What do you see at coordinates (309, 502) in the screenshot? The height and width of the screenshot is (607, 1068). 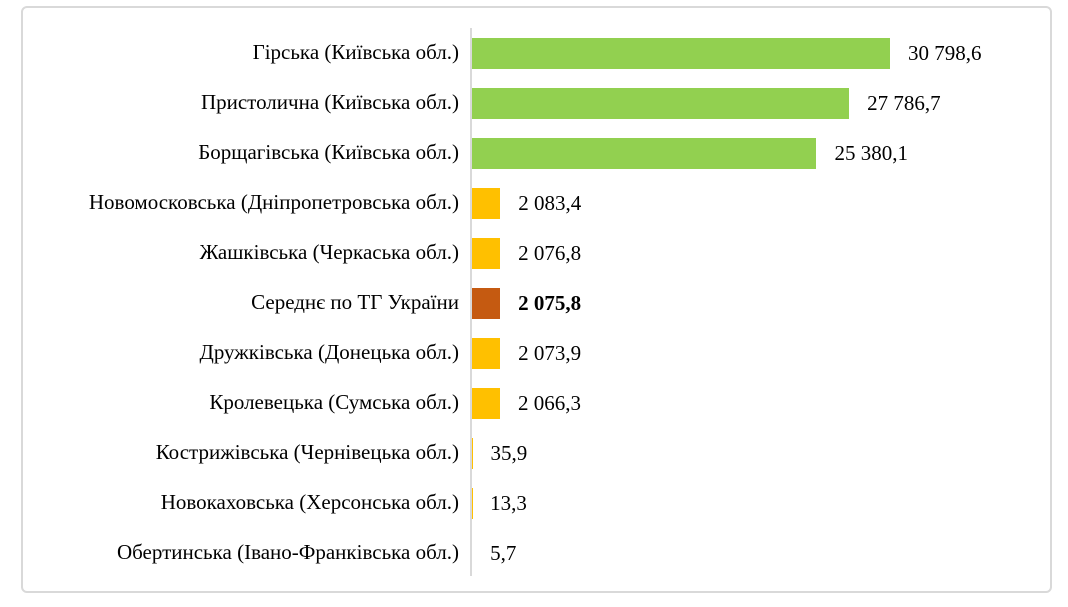 I see `category-label: Новокаховська (Херсонська обл.)` at bounding box center [309, 502].